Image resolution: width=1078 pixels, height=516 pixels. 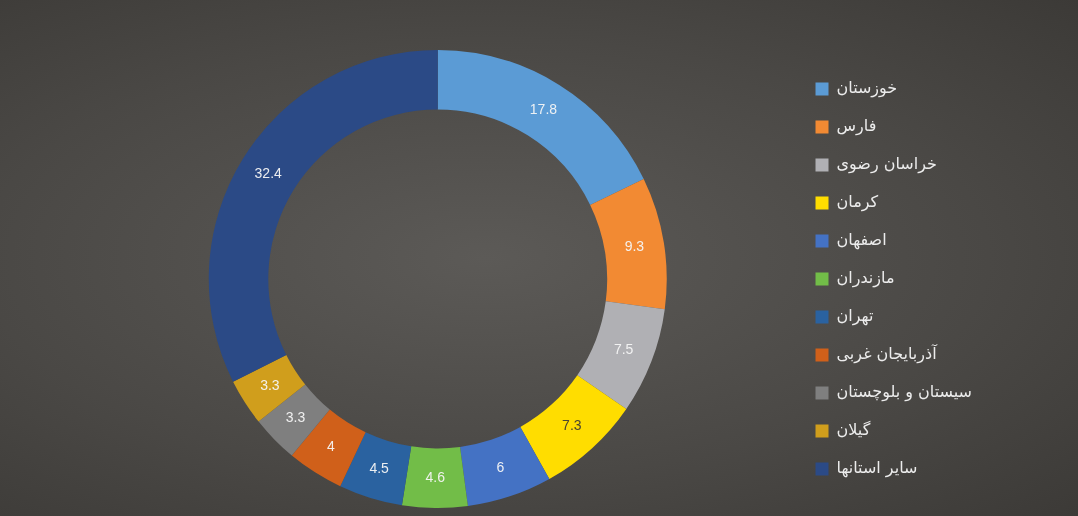 What do you see at coordinates (856, 126) in the screenshot?
I see `legend-label: فارس` at bounding box center [856, 126].